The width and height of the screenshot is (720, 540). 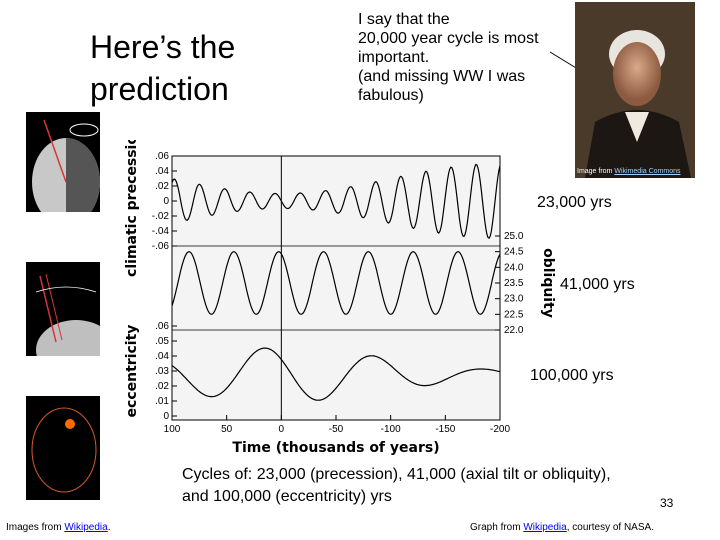 What do you see at coordinates (132, 371) in the screenshot?
I see `y-axis-label: eccentricity` at bounding box center [132, 371].